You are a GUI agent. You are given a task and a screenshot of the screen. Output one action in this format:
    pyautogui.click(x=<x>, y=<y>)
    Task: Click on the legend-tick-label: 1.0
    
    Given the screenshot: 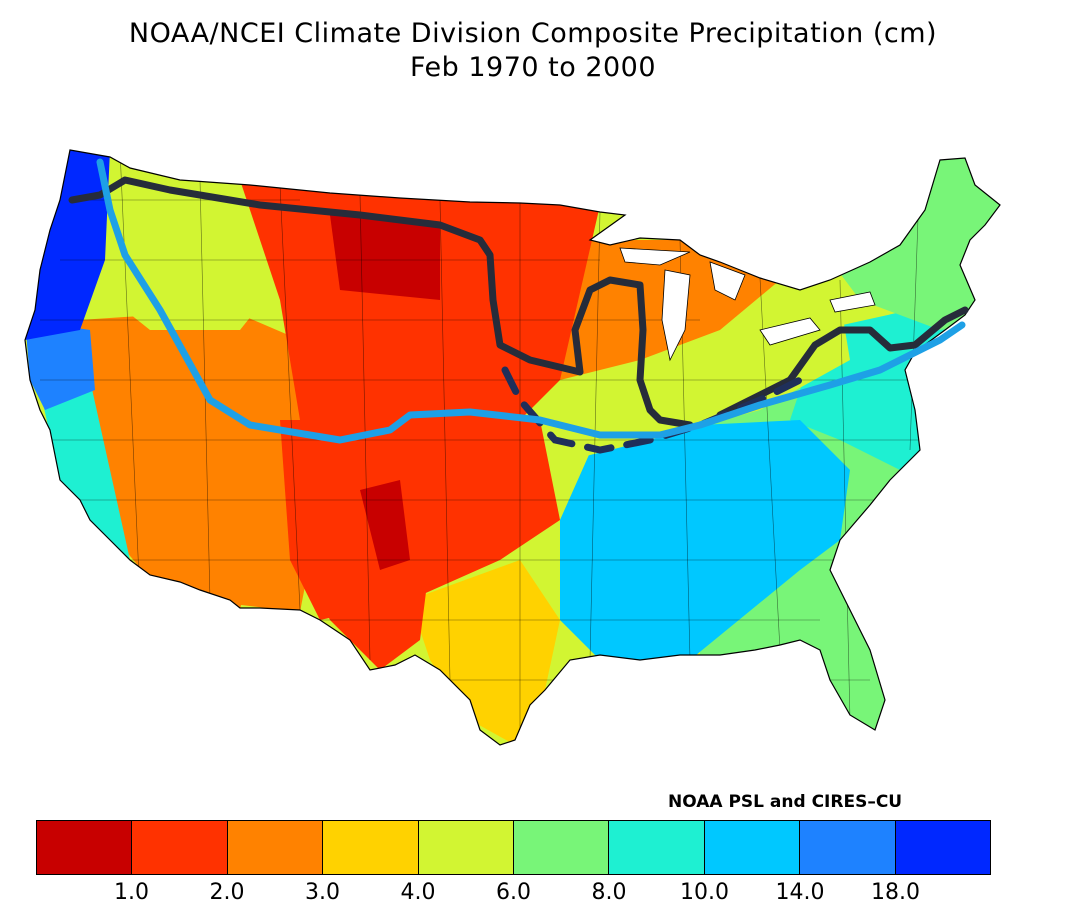 What is the action you would take?
    pyautogui.click(x=131, y=892)
    